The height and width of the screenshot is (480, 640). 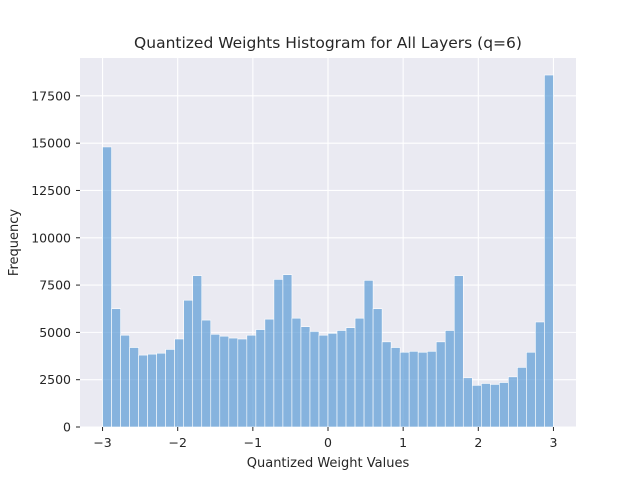 I want to click on y-tick-label: 7500, so click(x=55, y=285).